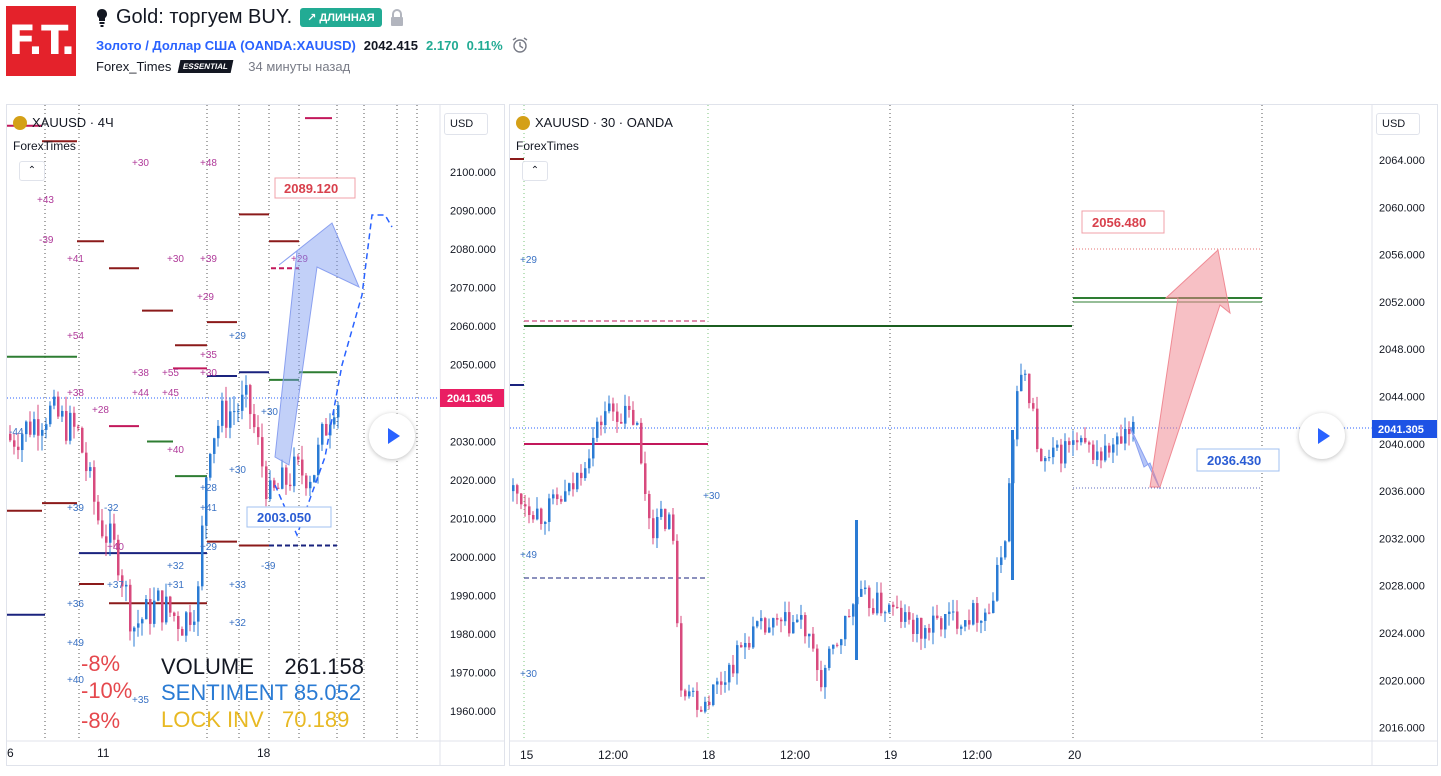 The image size is (1441, 776). I want to click on level-label-4h: +36, so click(75, 604).